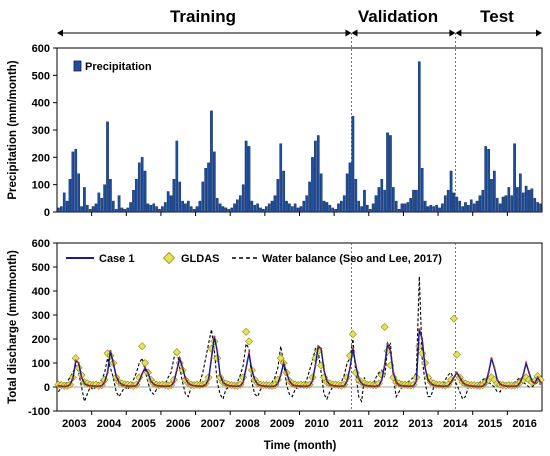 The width and height of the screenshot is (550, 456). I want to click on phase-arrow-head-right, so click(452, 33).